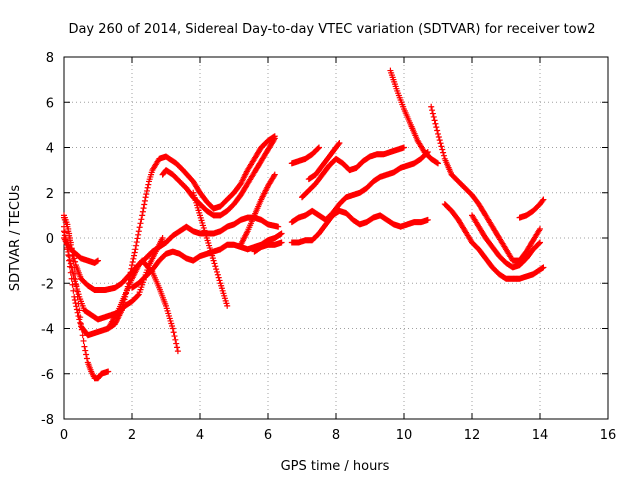 Image resolution: width=640 pixels, height=480 pixels. I want to click on y-tick-label: 8, so click(50, 58).